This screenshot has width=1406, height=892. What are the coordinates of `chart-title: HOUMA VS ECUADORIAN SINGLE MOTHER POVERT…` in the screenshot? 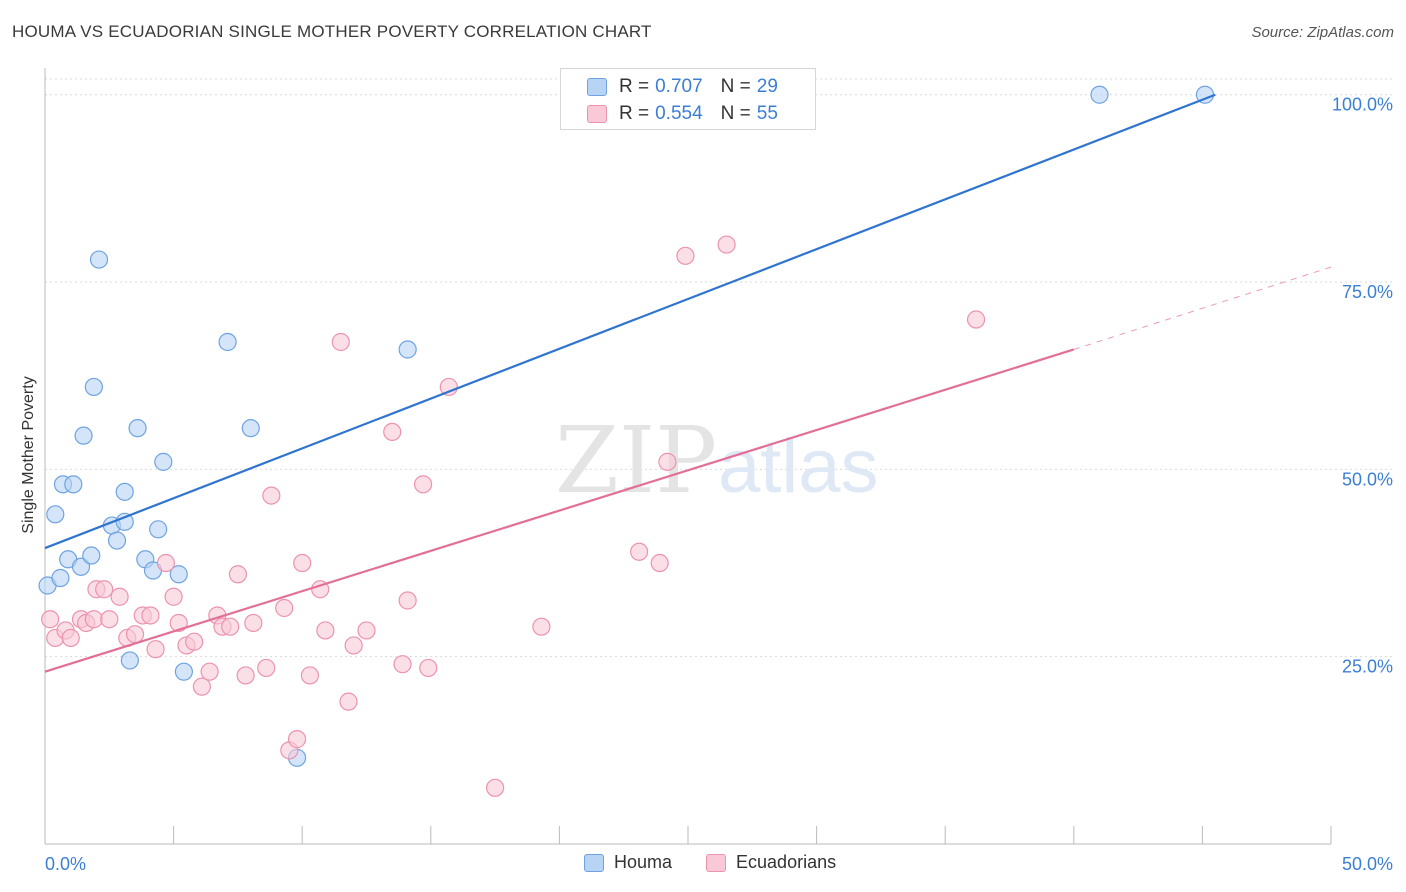 It's located at (332, 31).